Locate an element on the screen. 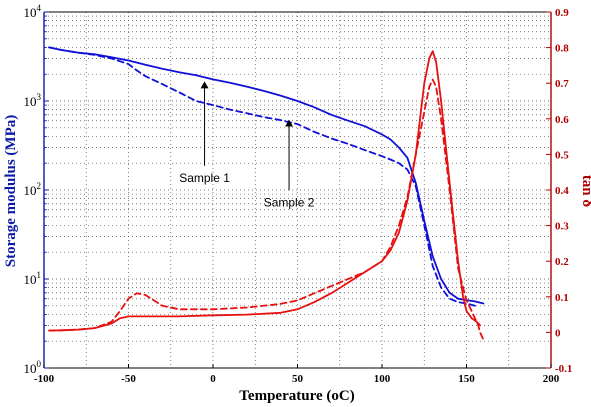 Image resolution: width=591 pixels, height=407 pixels. x-tick-label: 0 is located at coordinates (213, 379).